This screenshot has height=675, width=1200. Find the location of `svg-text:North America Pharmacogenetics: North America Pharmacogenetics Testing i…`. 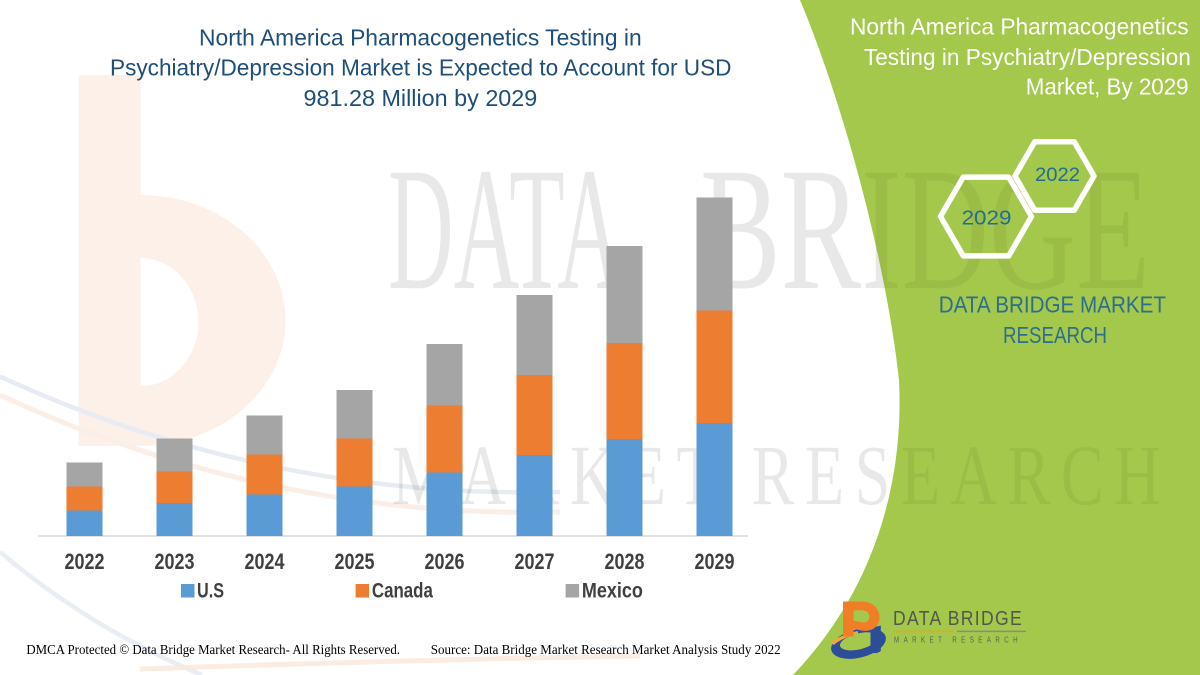

svg-text:North America Pharmacogenetics: North America Pharmacogenetics Testing i… is located at coordinates (420, 37).